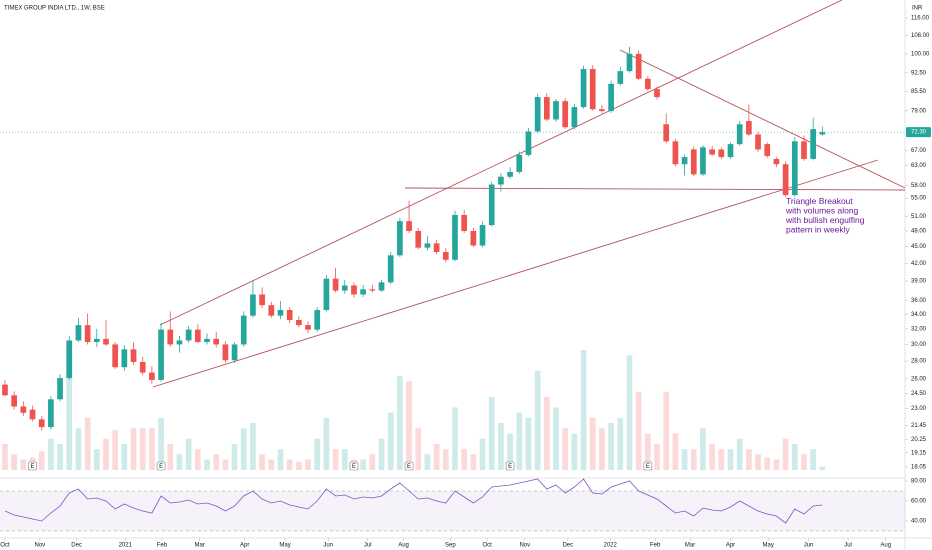 The image size is (932, 550). What do you see at coordinates (354, 467) in the screenshot?
I see `earnings-label: E` at bounding box center [354, 467].